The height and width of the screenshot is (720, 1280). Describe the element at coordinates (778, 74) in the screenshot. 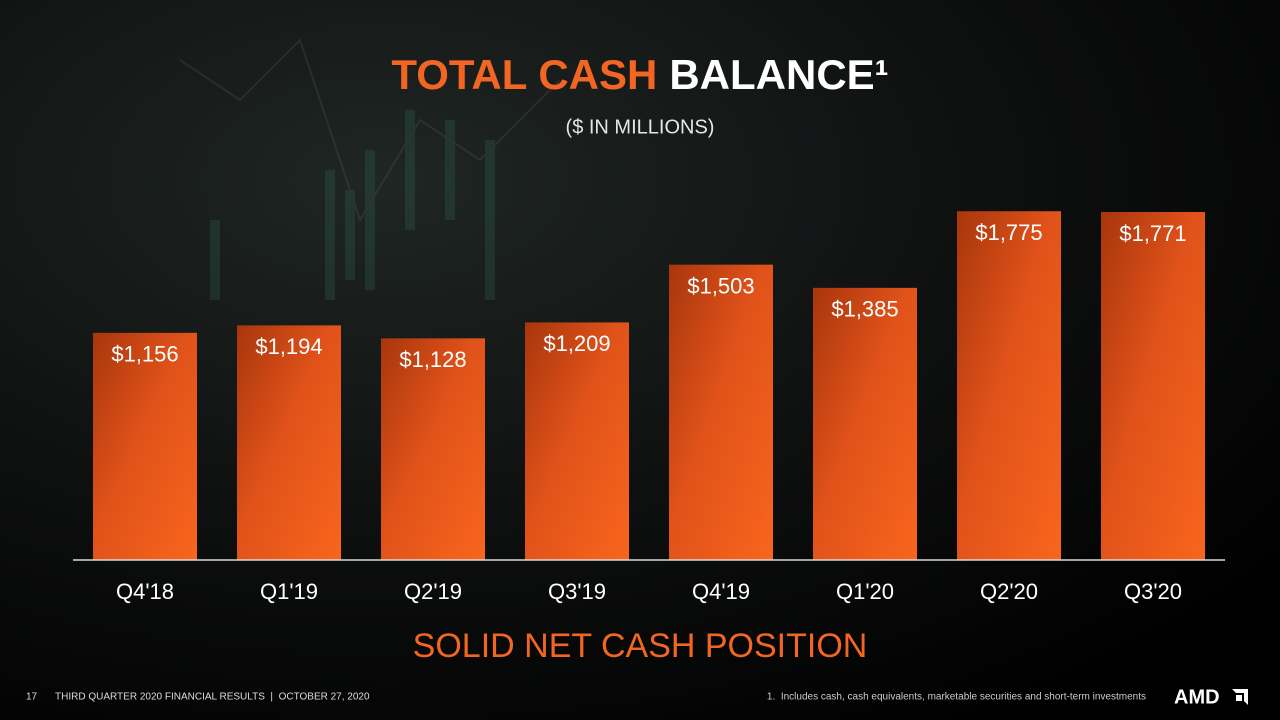

I see `title-main: BALANCE¹` at that location.